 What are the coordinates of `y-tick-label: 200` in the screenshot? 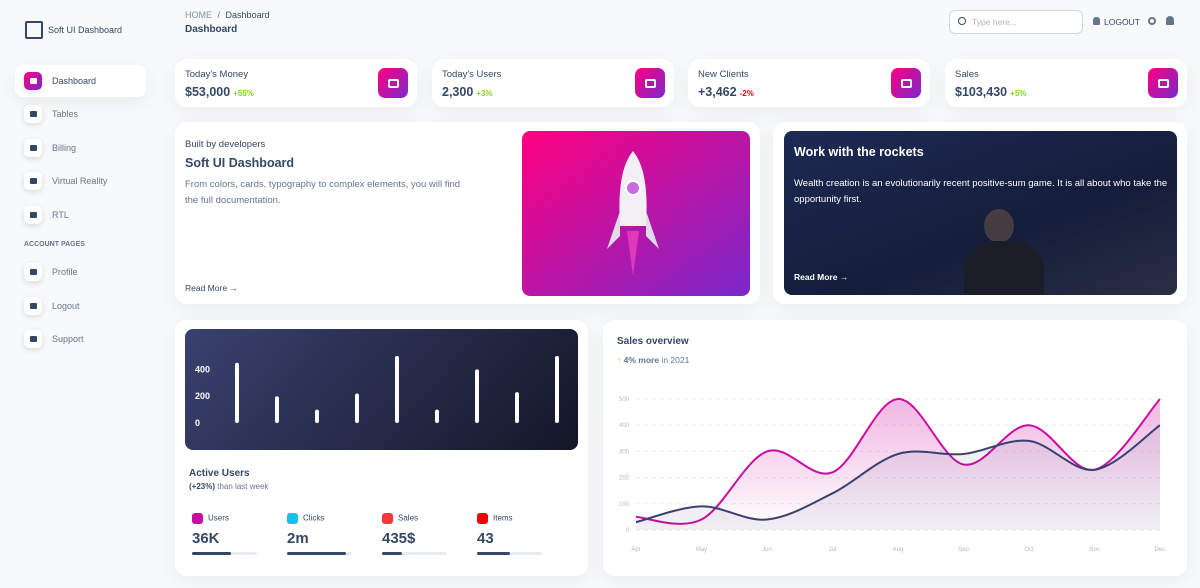 It's located at (202, 396).